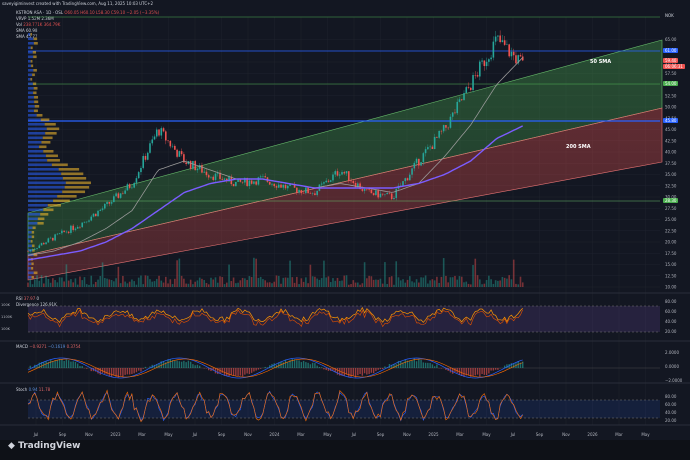 This screenshot has height=460, width=690. I want to click on rsi-axis-tick: 60.00, so click(671, 311).